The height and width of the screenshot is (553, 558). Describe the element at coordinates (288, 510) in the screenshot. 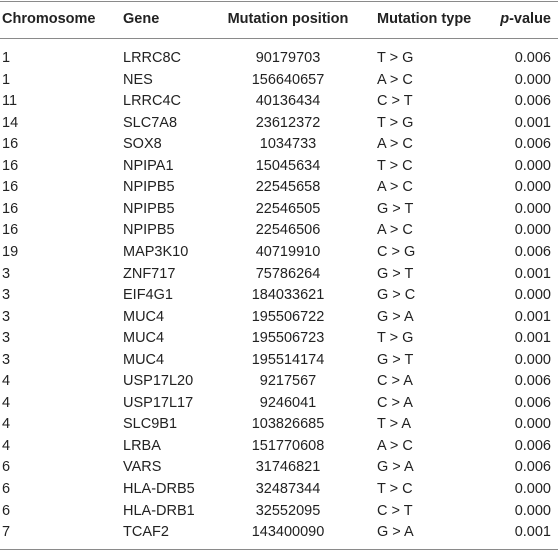

I see `mutation-position-cell: 32552095` at that location.